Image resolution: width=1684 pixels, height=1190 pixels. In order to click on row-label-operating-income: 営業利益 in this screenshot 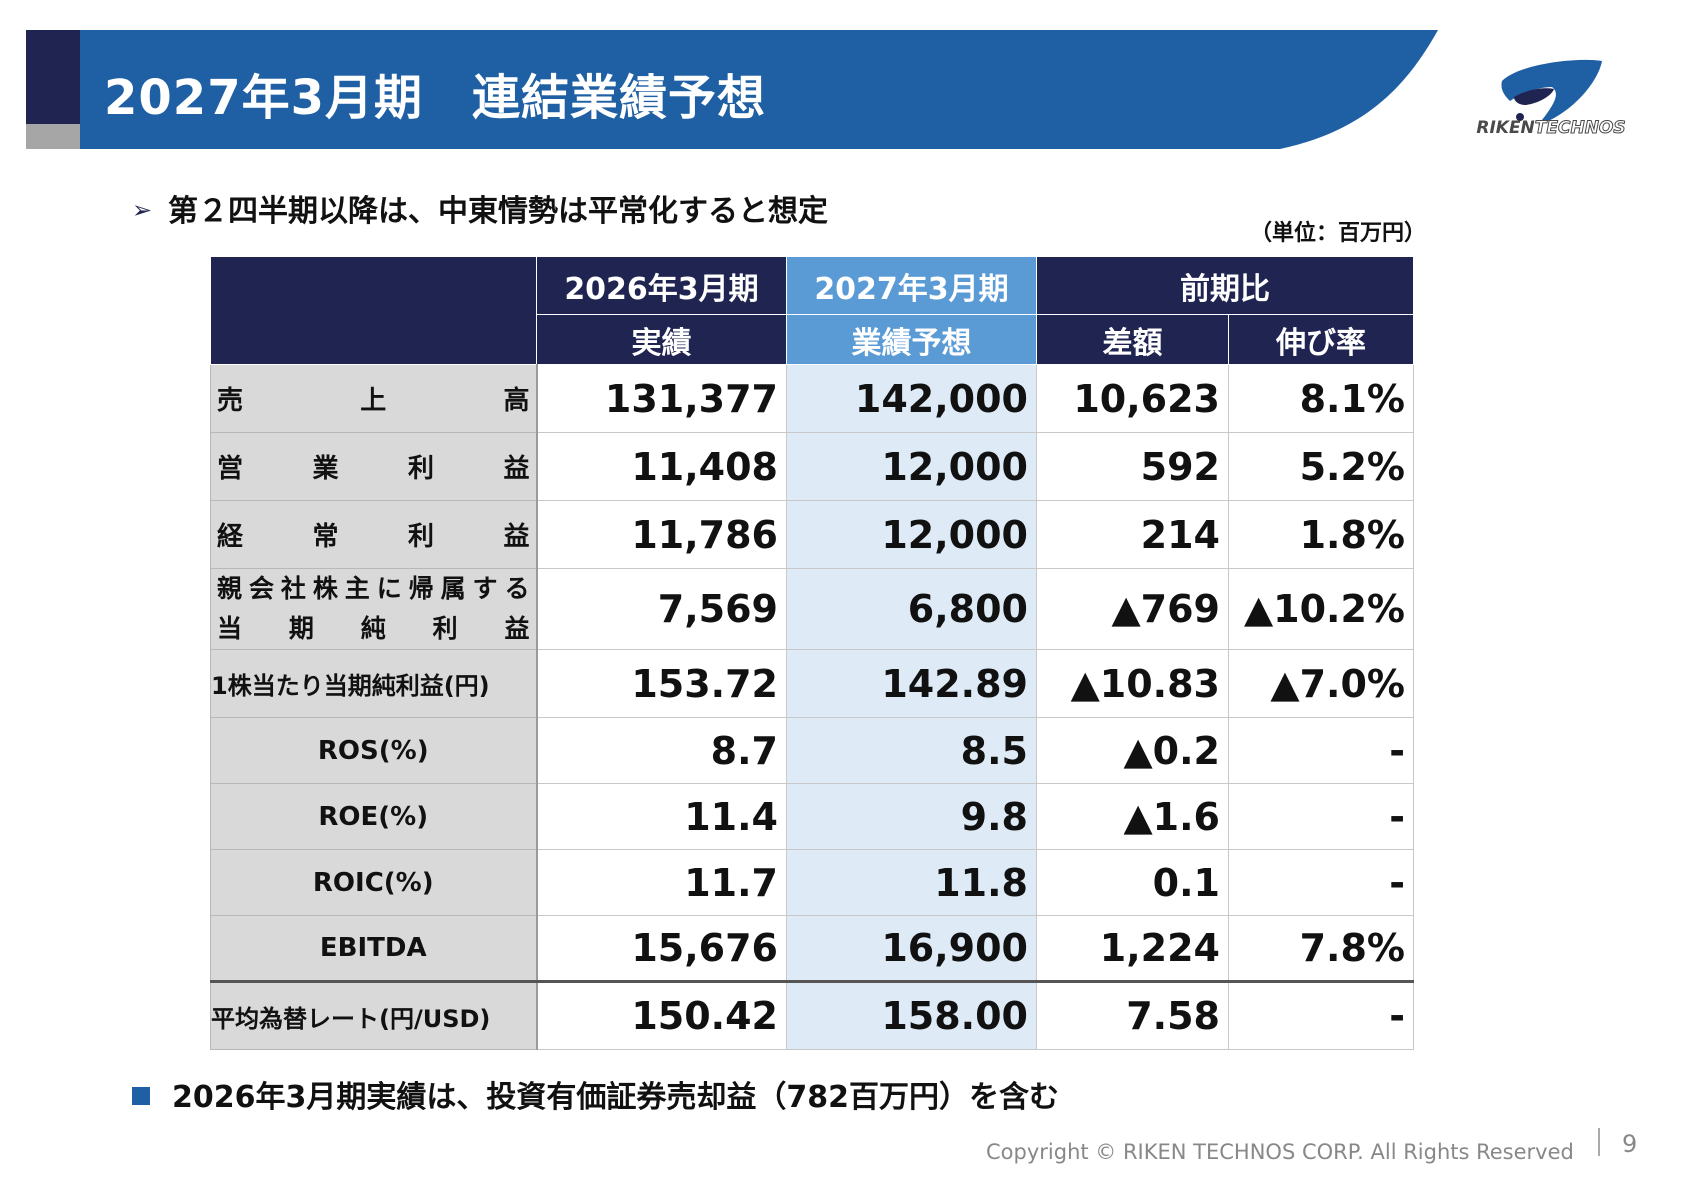, I will do `click(374, 466)`.